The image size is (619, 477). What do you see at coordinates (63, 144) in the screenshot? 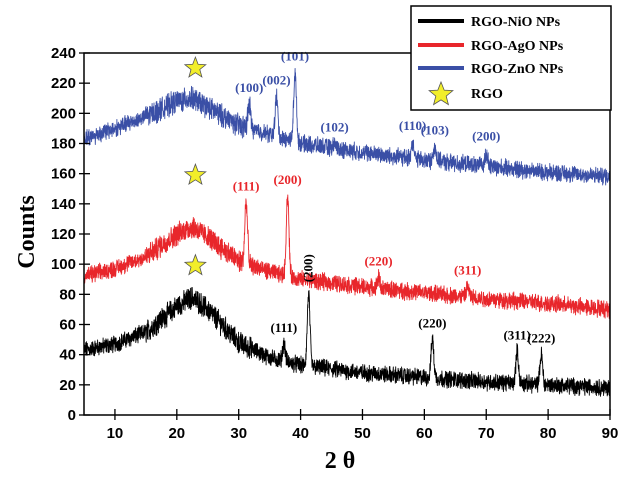
I see `y-tick-label: 180` at bounding box center [63, 144].